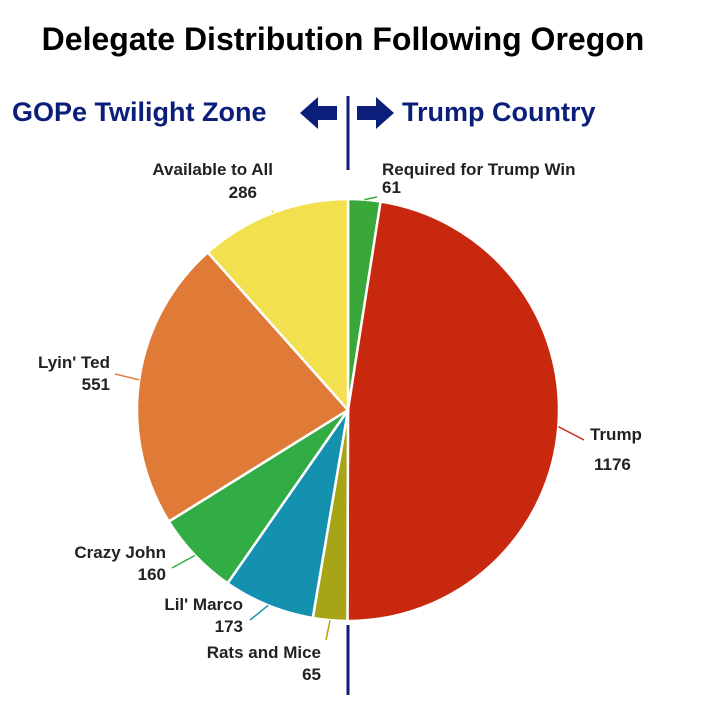 Image resolution: width=720 pixels, height=728 pixels. Describe the element at coordinates (120, 563) in the screenshot. I see `label-john: Crazy John 160` at that location.